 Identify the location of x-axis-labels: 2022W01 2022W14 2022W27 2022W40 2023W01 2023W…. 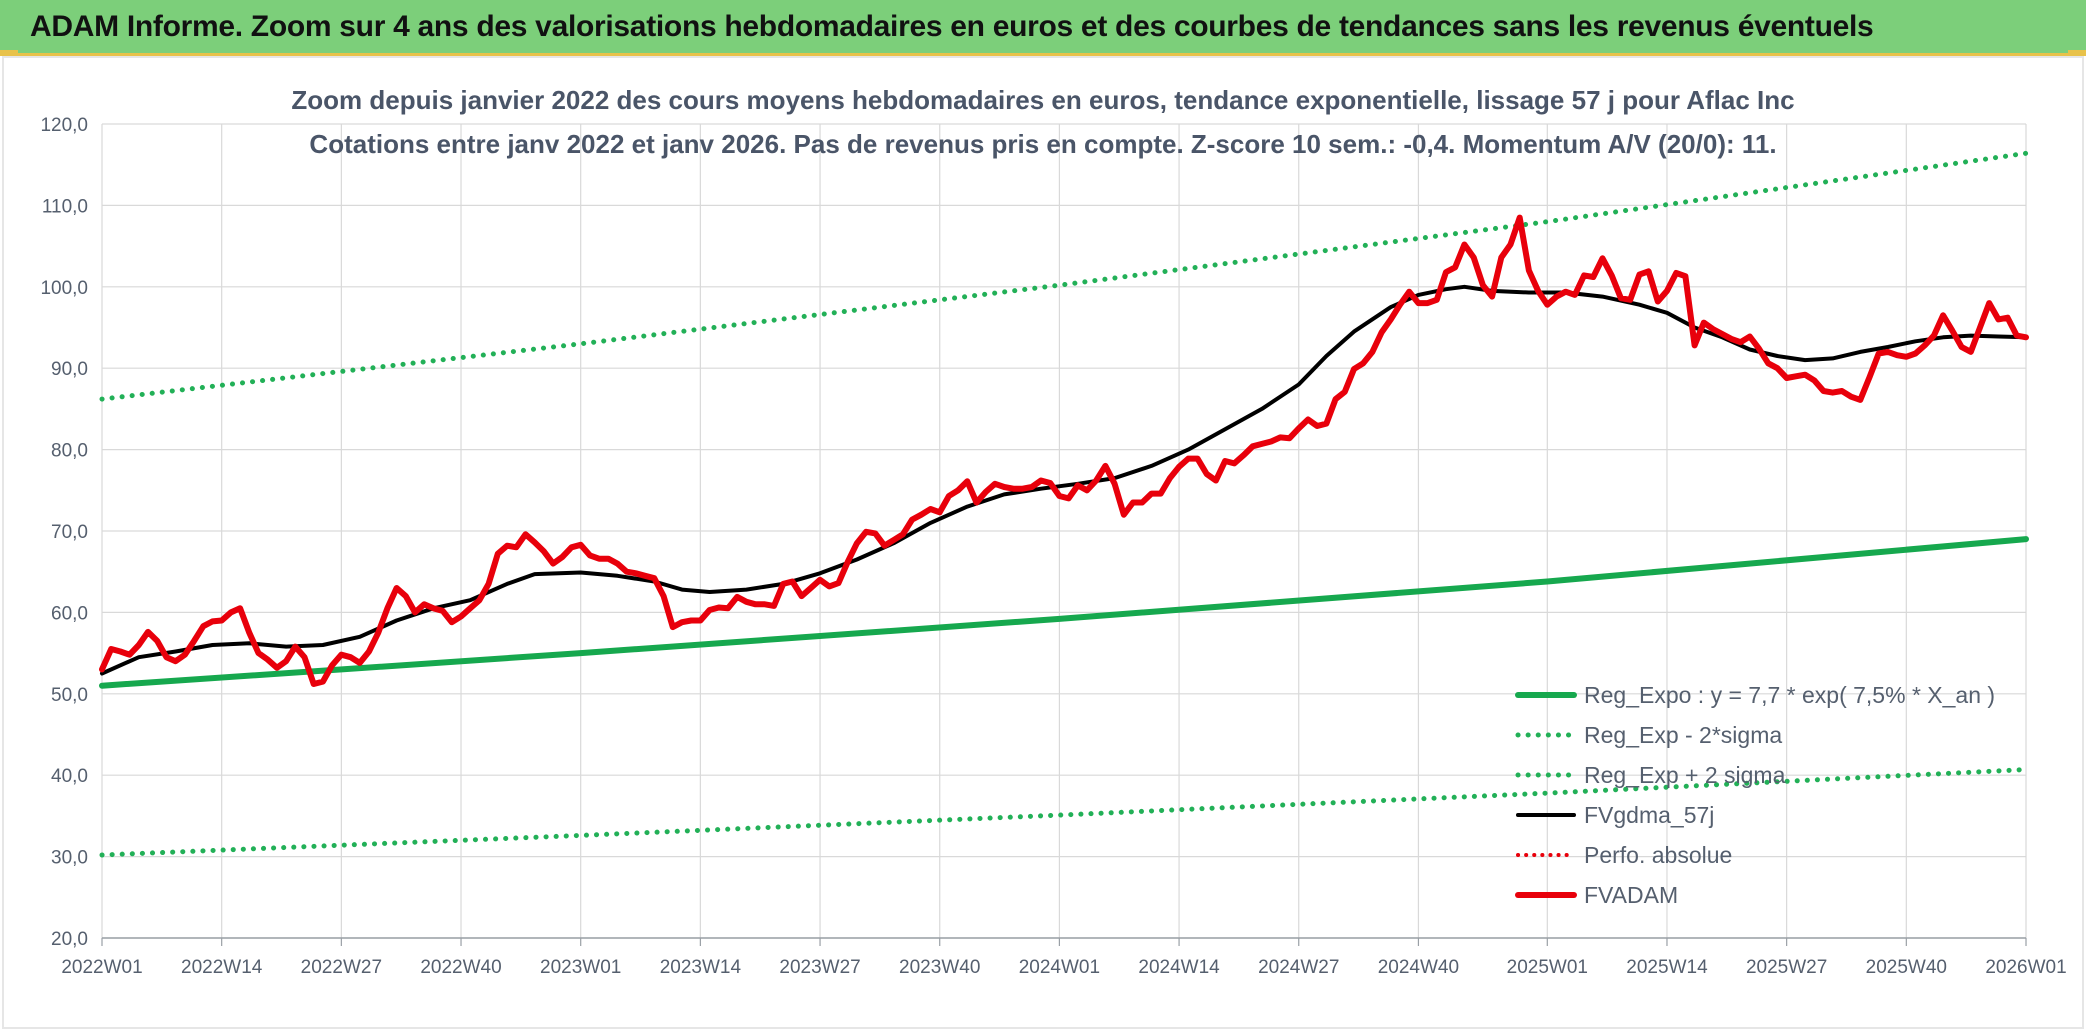
(1063, 967).